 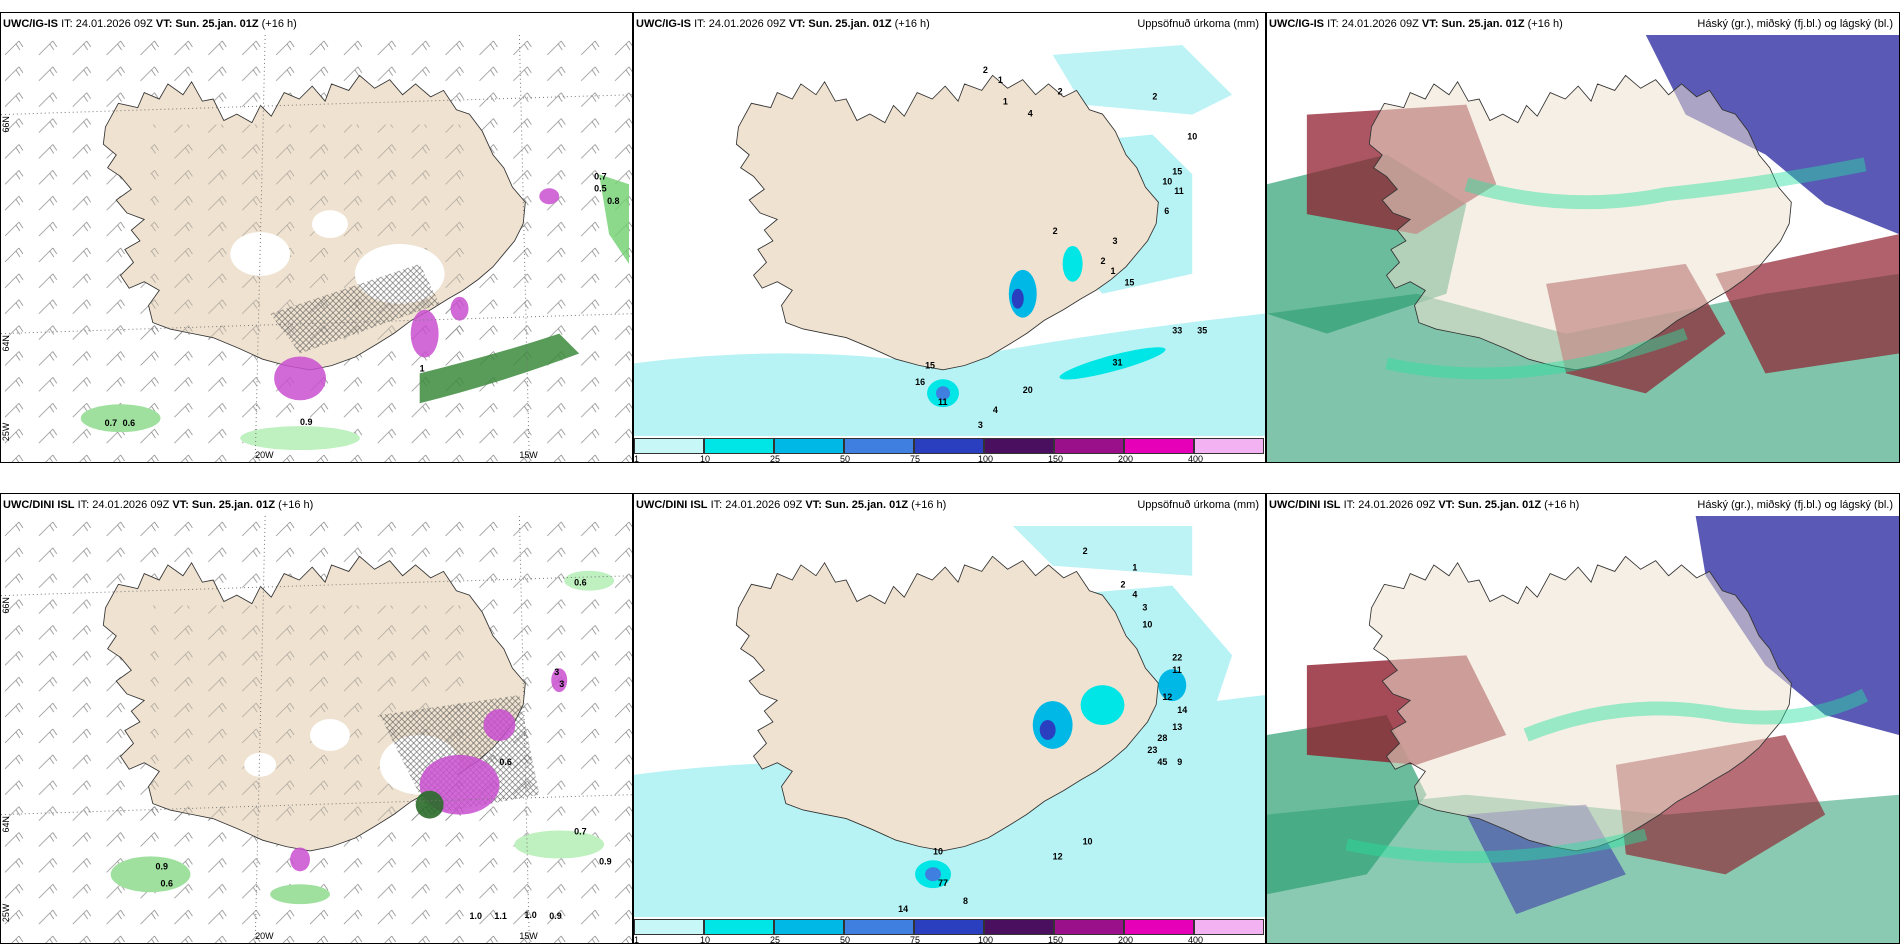 I want to click on colorbar-tick: 200, so click(x=1126, y=458).